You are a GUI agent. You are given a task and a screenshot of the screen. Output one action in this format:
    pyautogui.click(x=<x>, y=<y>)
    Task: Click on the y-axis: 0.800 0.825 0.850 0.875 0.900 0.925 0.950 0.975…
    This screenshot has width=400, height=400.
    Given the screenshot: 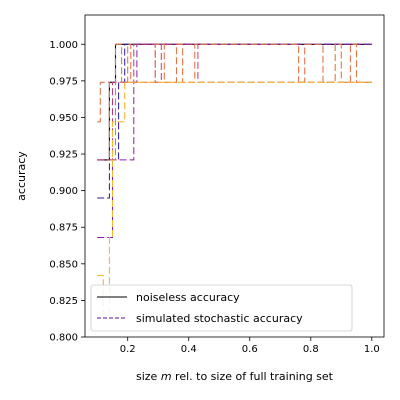 What is the action you would take?
    pyautogui.click(x=67, y=192)
    